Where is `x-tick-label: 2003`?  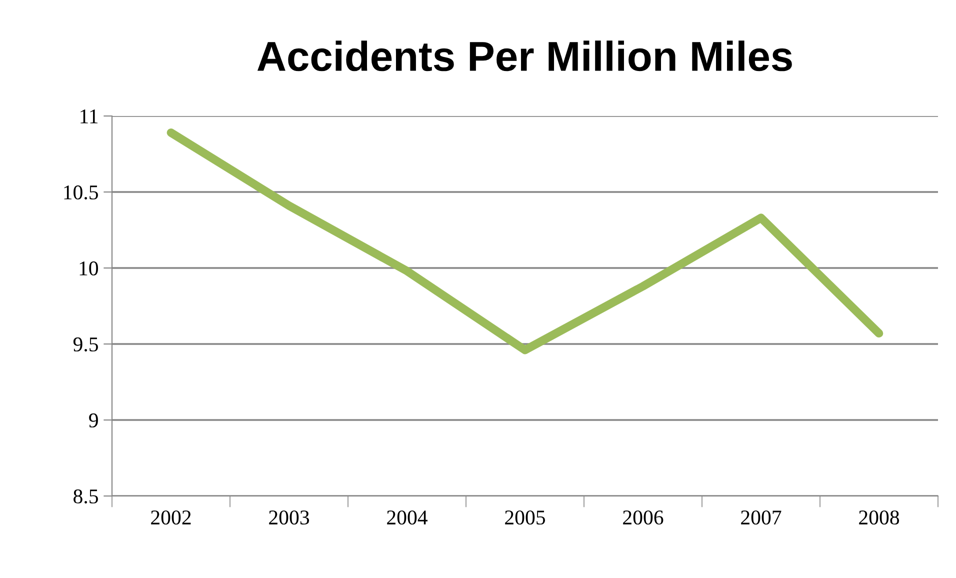
x-tick-label: 2003 is located at coordinates (289, 517).